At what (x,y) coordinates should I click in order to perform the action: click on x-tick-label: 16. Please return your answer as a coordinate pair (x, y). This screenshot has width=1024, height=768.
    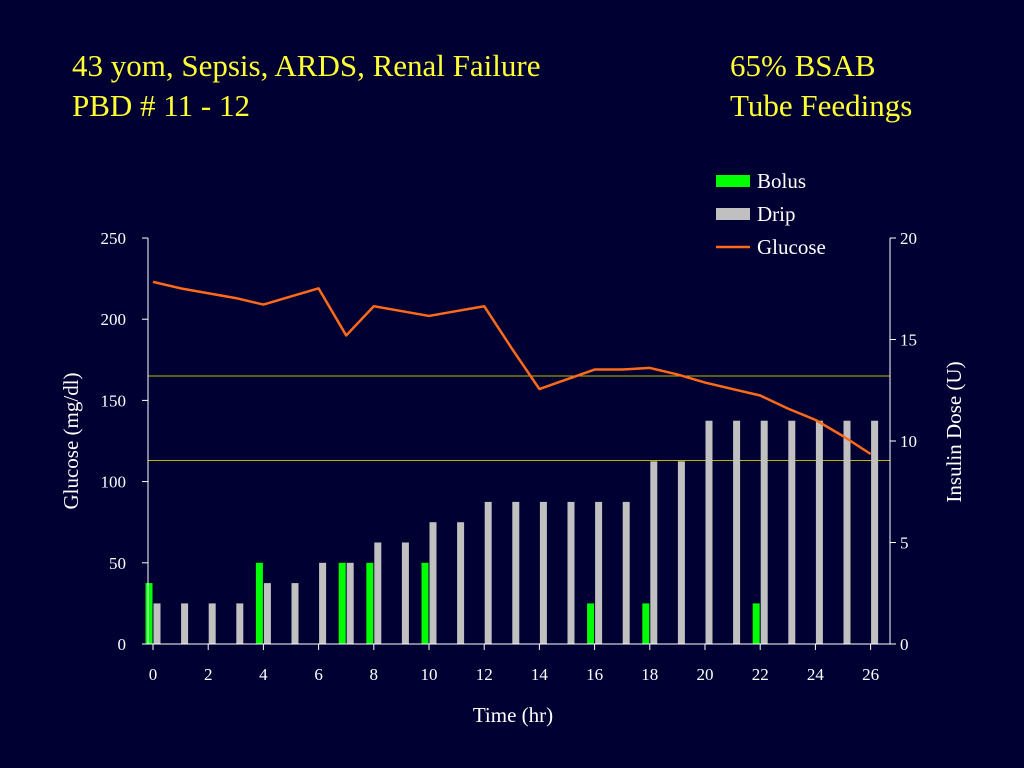
    Looking at the image, I should click on (594, 674).